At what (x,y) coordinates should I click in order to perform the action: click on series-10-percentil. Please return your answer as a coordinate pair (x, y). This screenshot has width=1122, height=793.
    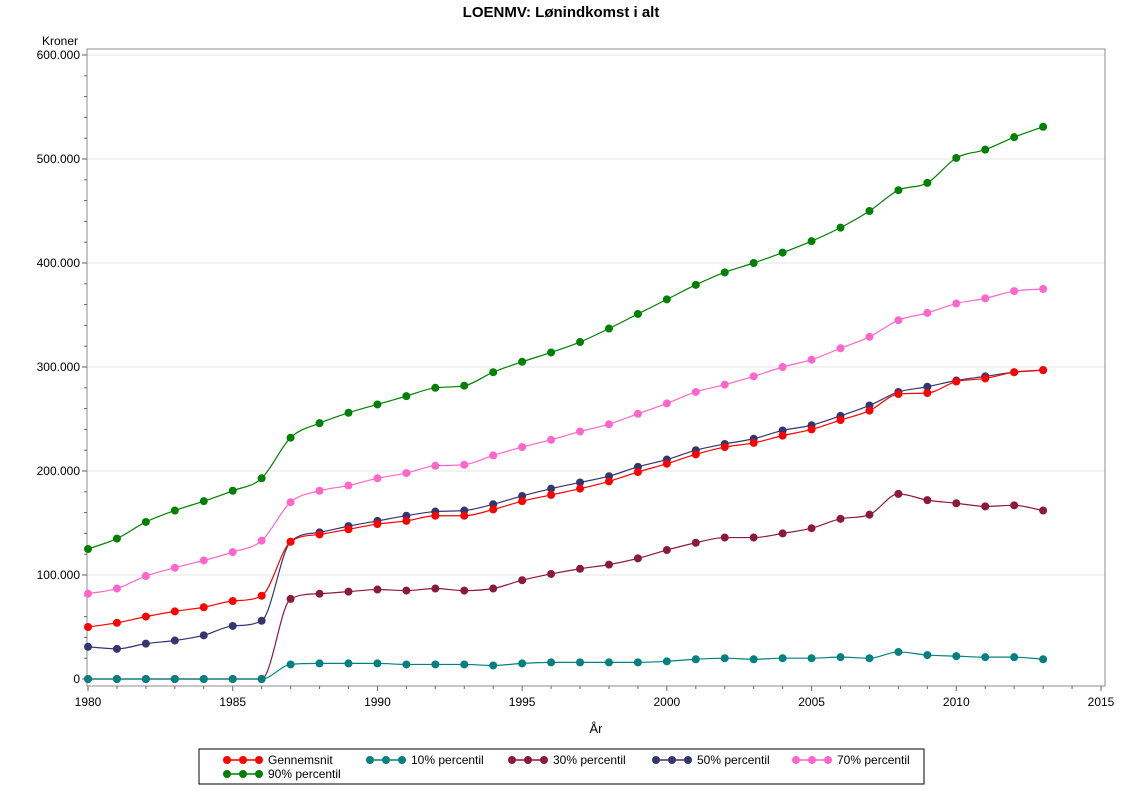
    Looking at the image, I should click on (566, 665).